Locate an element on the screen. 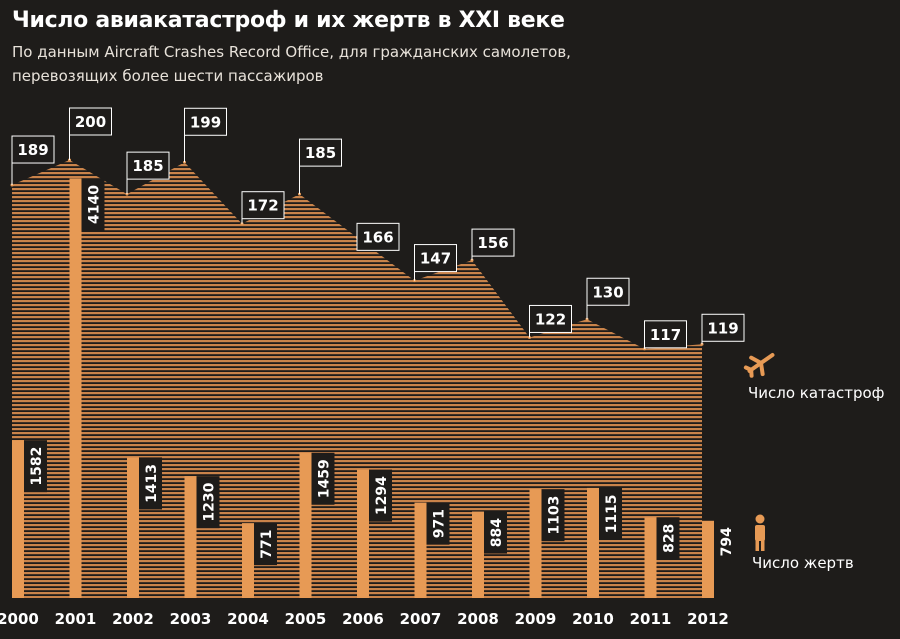 The width and height of the screenshot is (900, 639). year-tick-label: 2002 is located at coordinates (133, 619).